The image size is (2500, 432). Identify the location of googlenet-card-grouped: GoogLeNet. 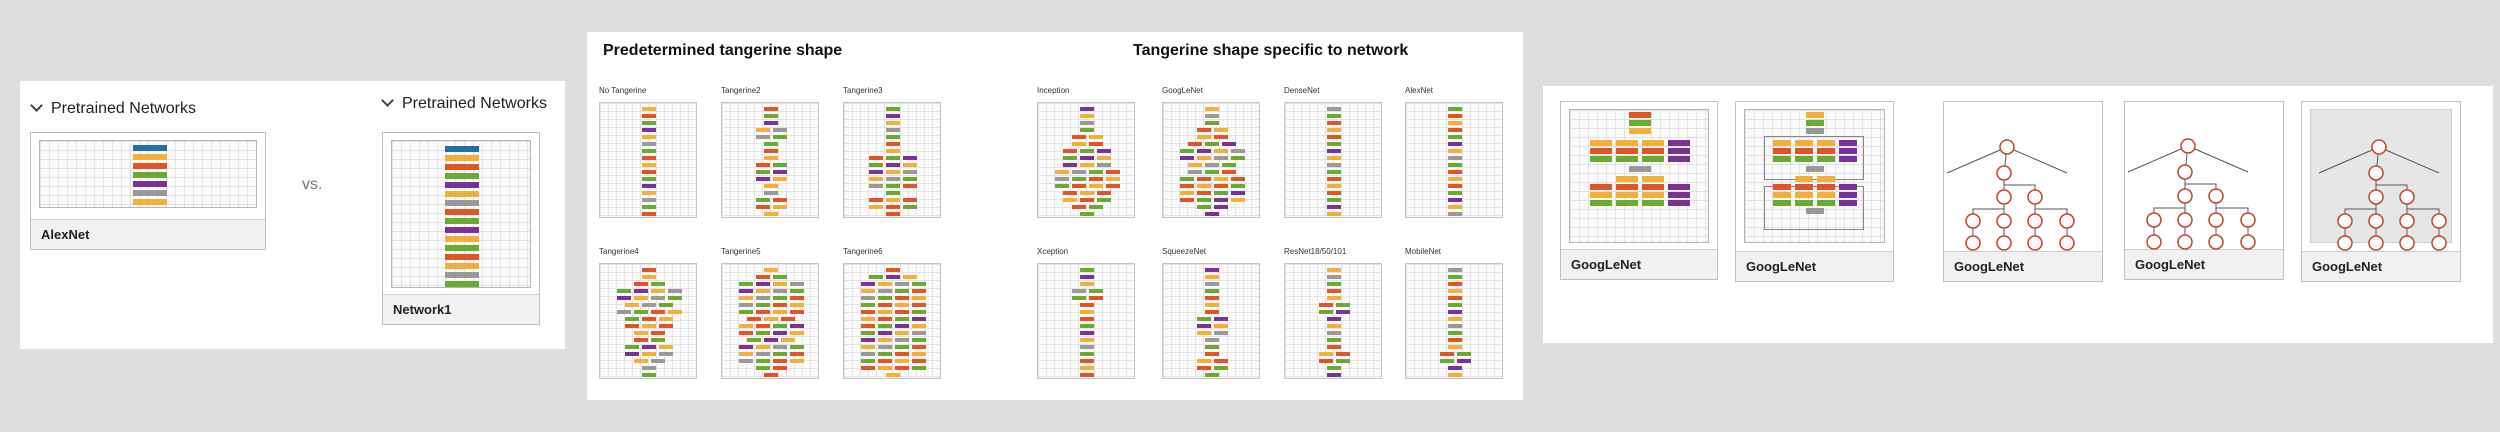
(1814, 191).